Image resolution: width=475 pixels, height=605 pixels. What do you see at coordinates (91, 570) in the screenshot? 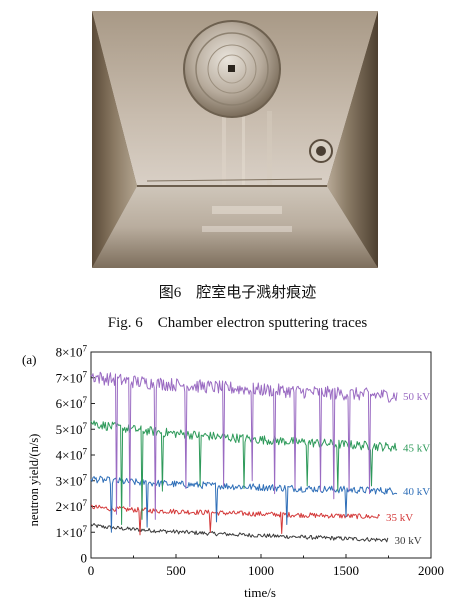
I see `x-tick-label: 0` at bounding box center [91, 570].